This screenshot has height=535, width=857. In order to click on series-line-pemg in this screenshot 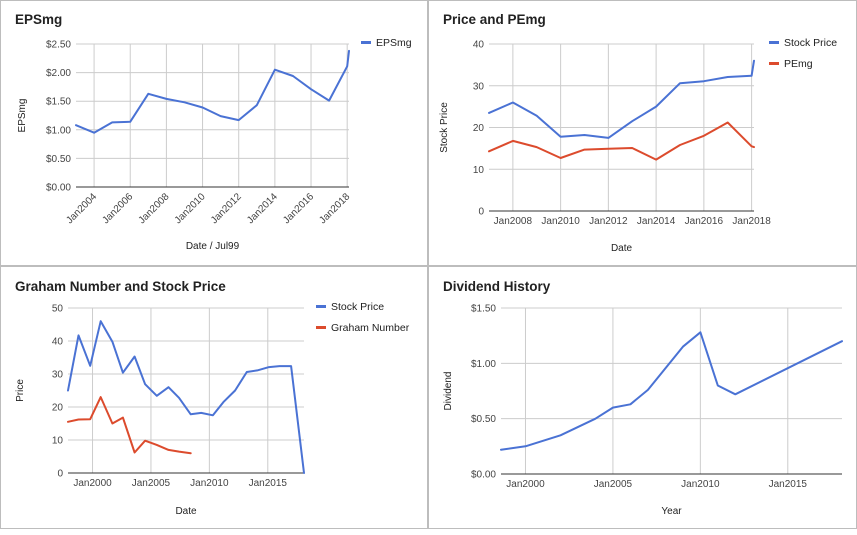, I will do `click(621, 141)`.